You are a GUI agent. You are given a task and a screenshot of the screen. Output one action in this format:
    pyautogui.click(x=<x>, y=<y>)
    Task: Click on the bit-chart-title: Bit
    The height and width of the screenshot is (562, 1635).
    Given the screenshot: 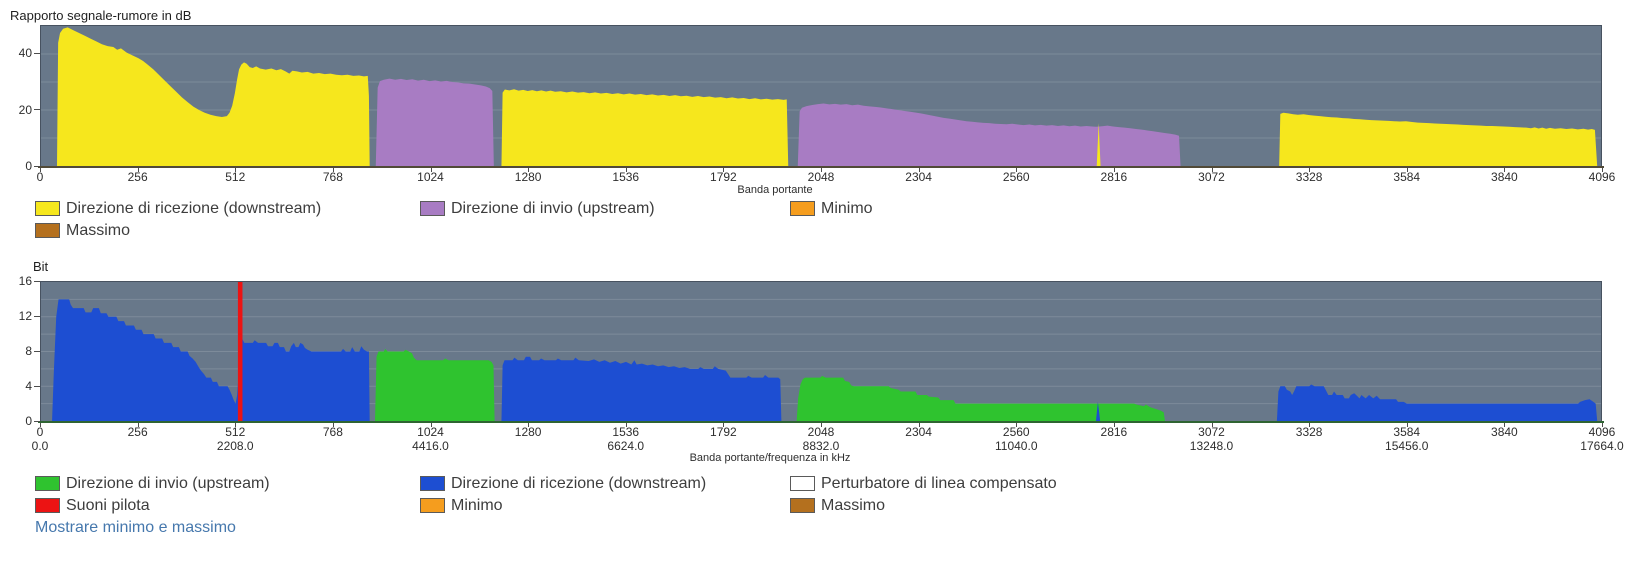 What is the action you would take?
    pyautogui.click(x=41, y=266)
    